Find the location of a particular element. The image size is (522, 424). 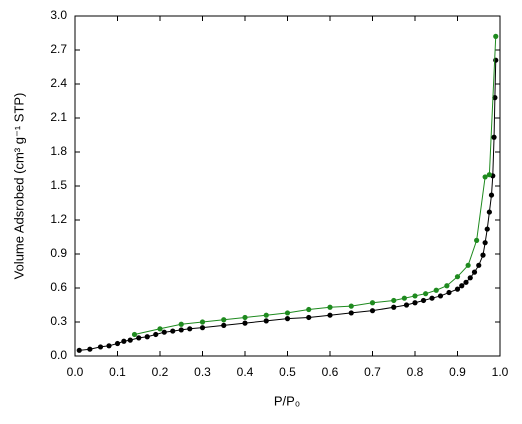

y-tick-label: 2.4 is located at coordinates (58, 83).